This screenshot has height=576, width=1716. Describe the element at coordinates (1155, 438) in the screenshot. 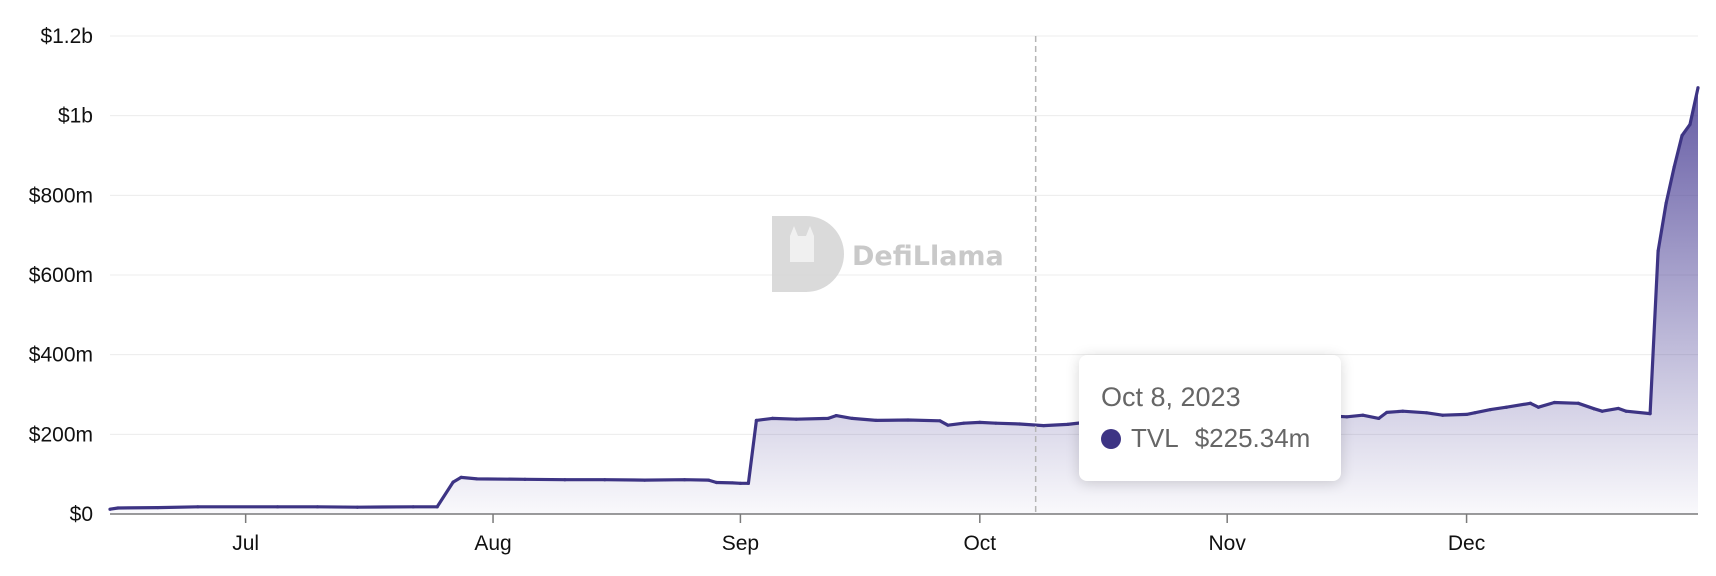

I see `tooltip-series-label: TVL` at that location.